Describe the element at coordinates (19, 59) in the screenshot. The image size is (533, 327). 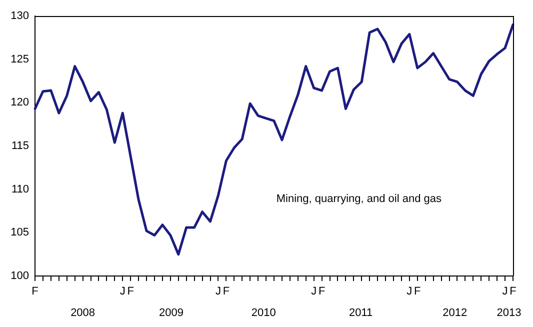
I see `y-tick-label: 125` at that location.